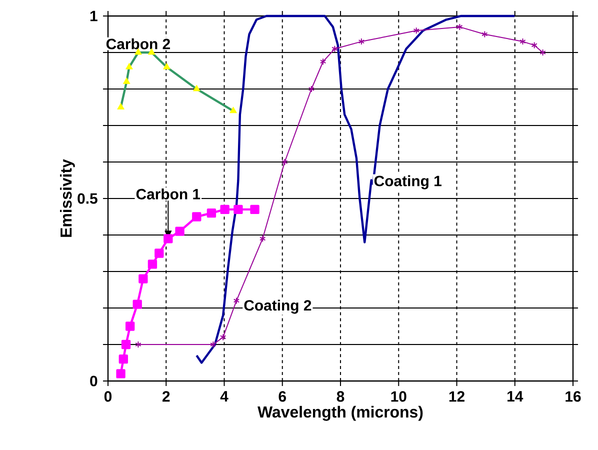  Describe the element at coordinates (94, 381) in the screenshot. I see `y-tick-label: 0` at that location.